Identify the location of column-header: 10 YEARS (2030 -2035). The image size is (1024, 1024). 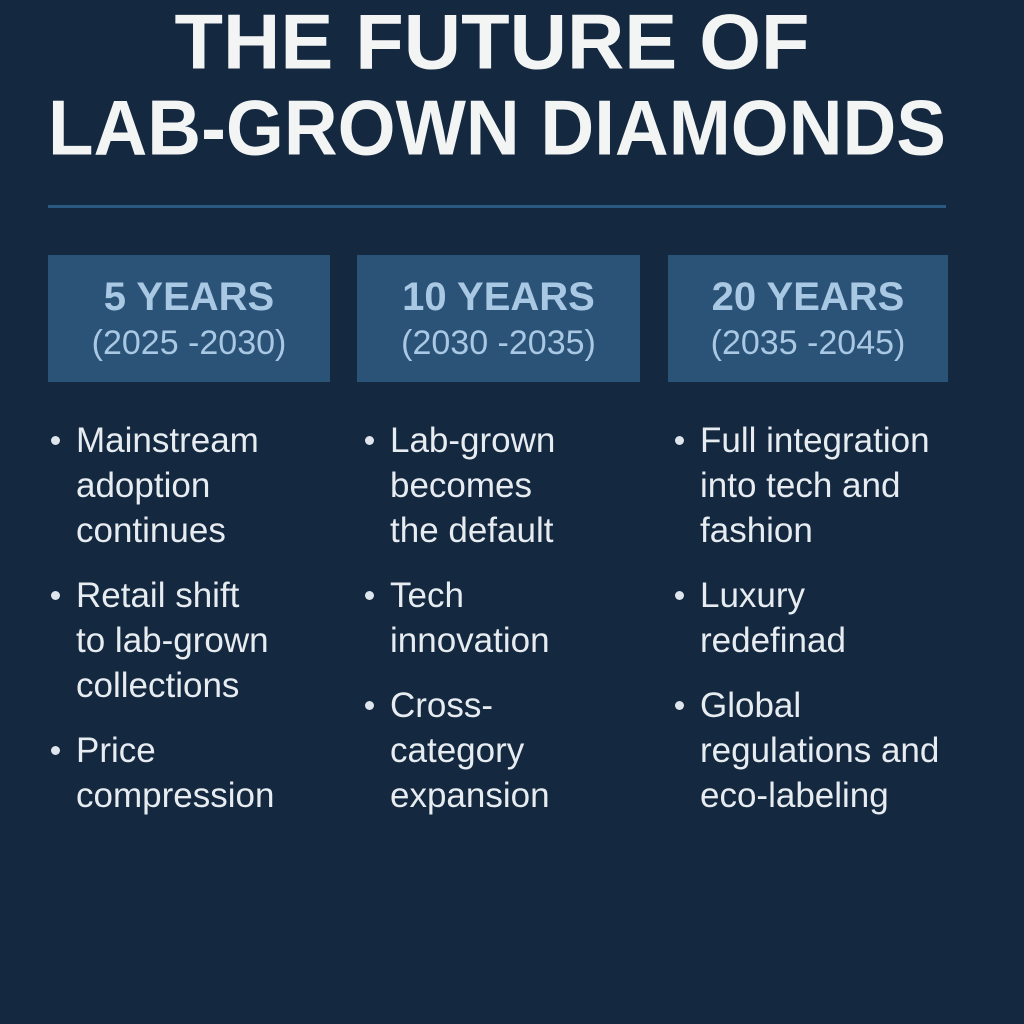
(498, 318).